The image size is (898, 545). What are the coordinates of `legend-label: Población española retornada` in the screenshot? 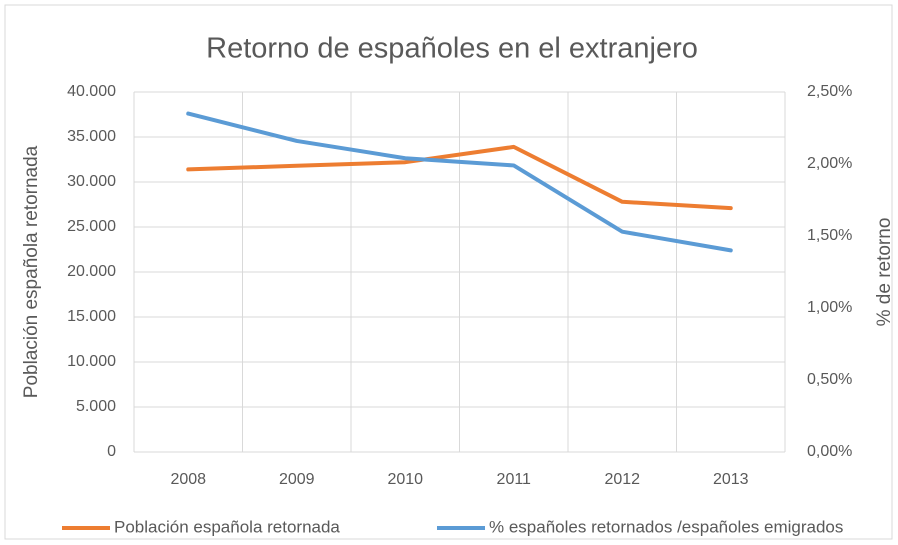 It's located at (227, 526).